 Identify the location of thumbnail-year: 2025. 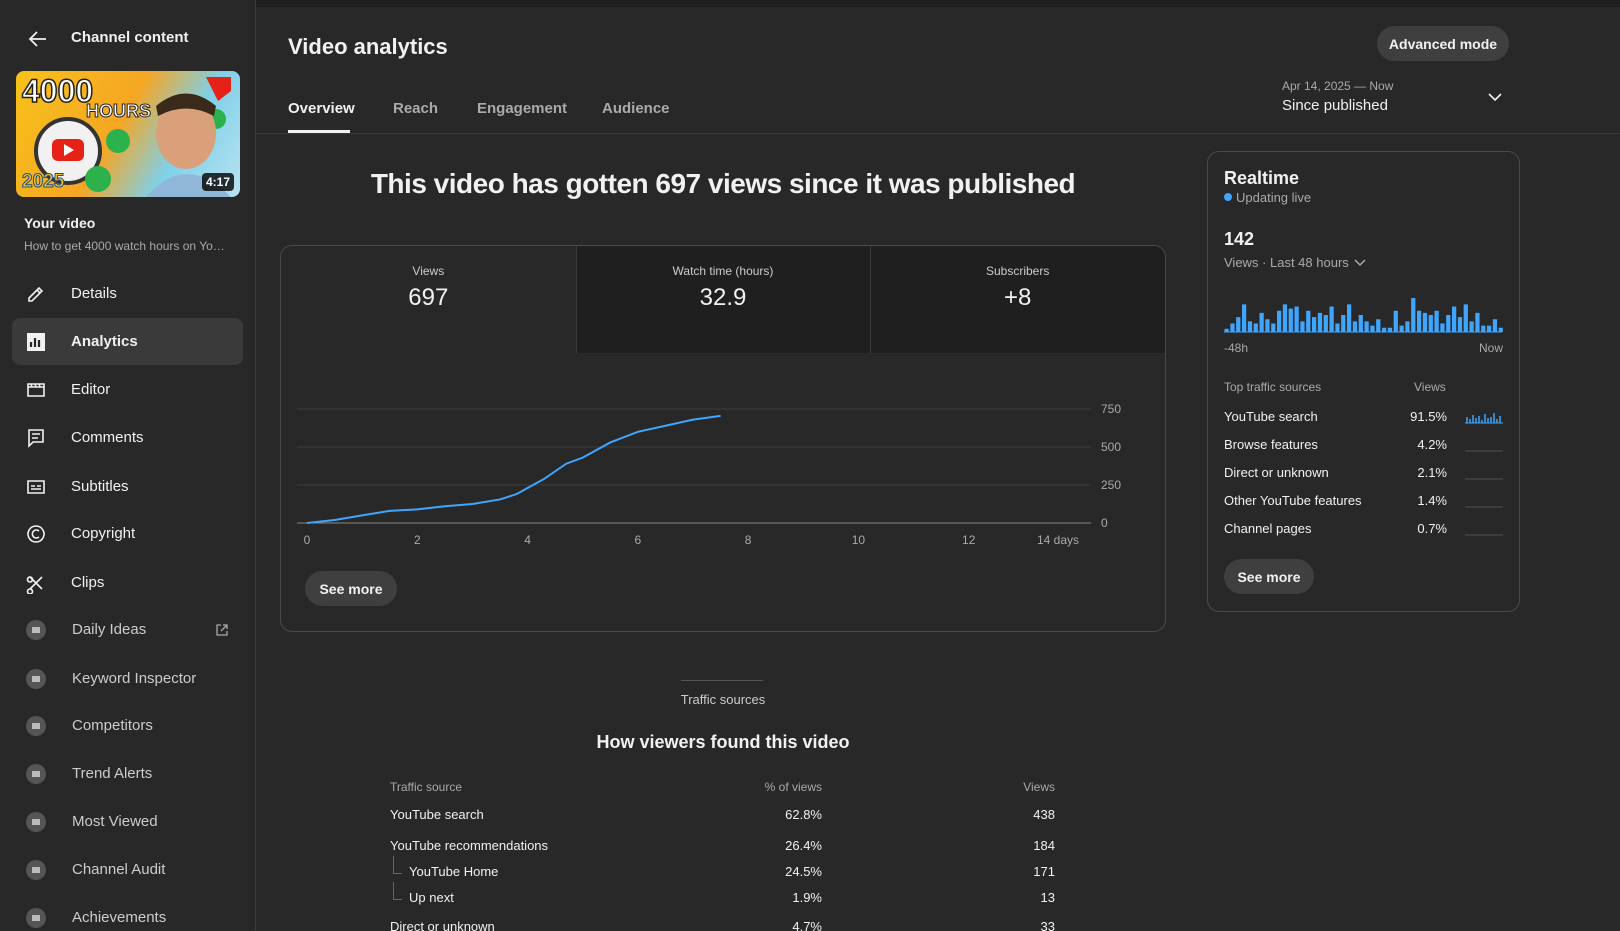
(43, 182).